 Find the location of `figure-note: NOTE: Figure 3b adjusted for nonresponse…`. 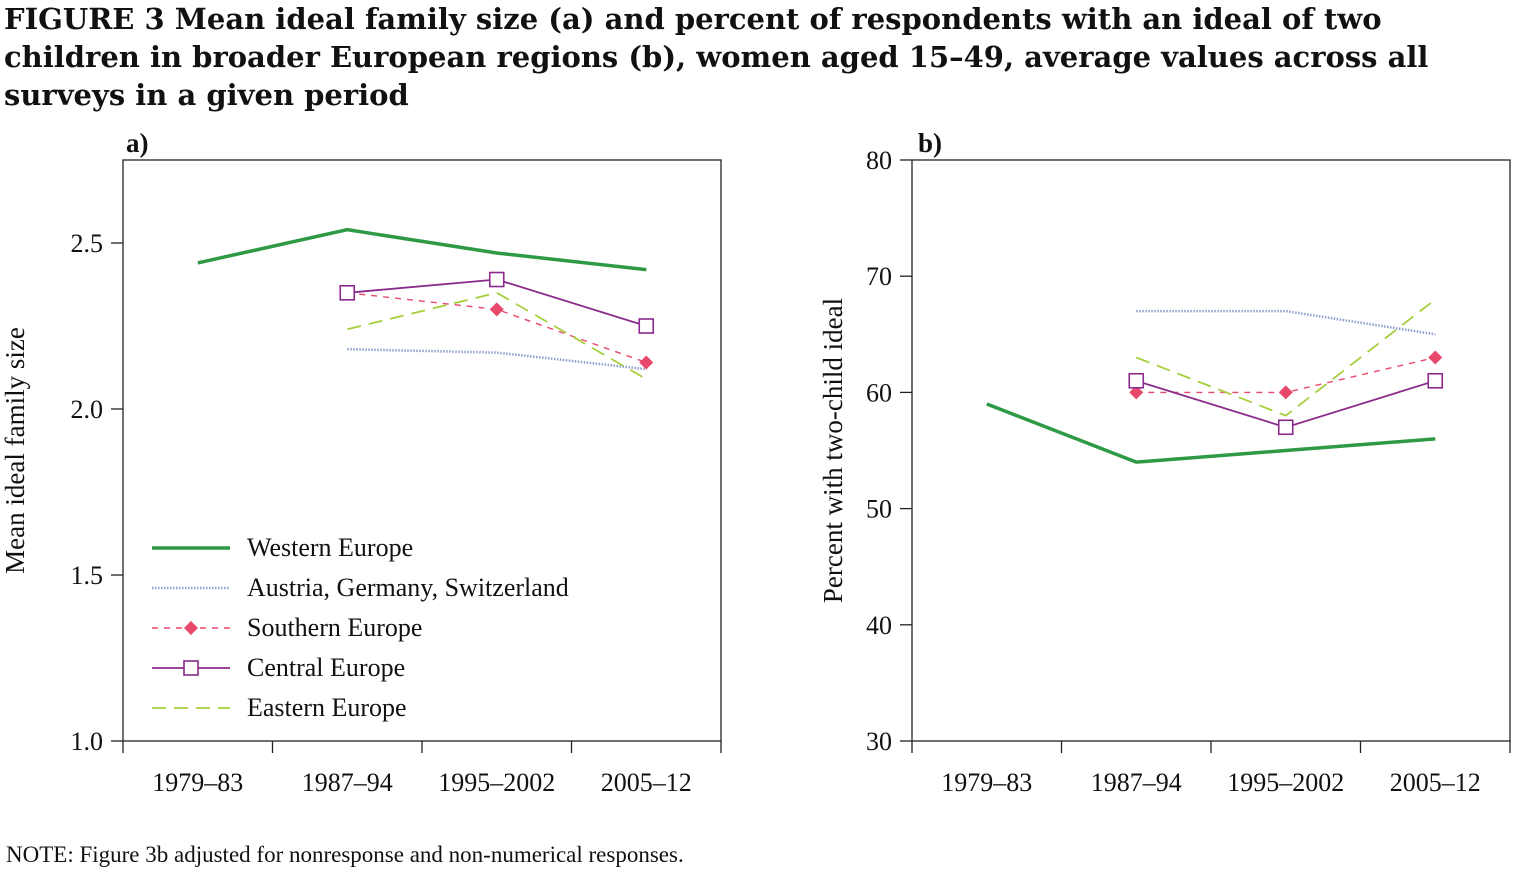

figure-note: NOTE: Figure 3b adjusted for nonresponse… is located at coordinates (345, 854).